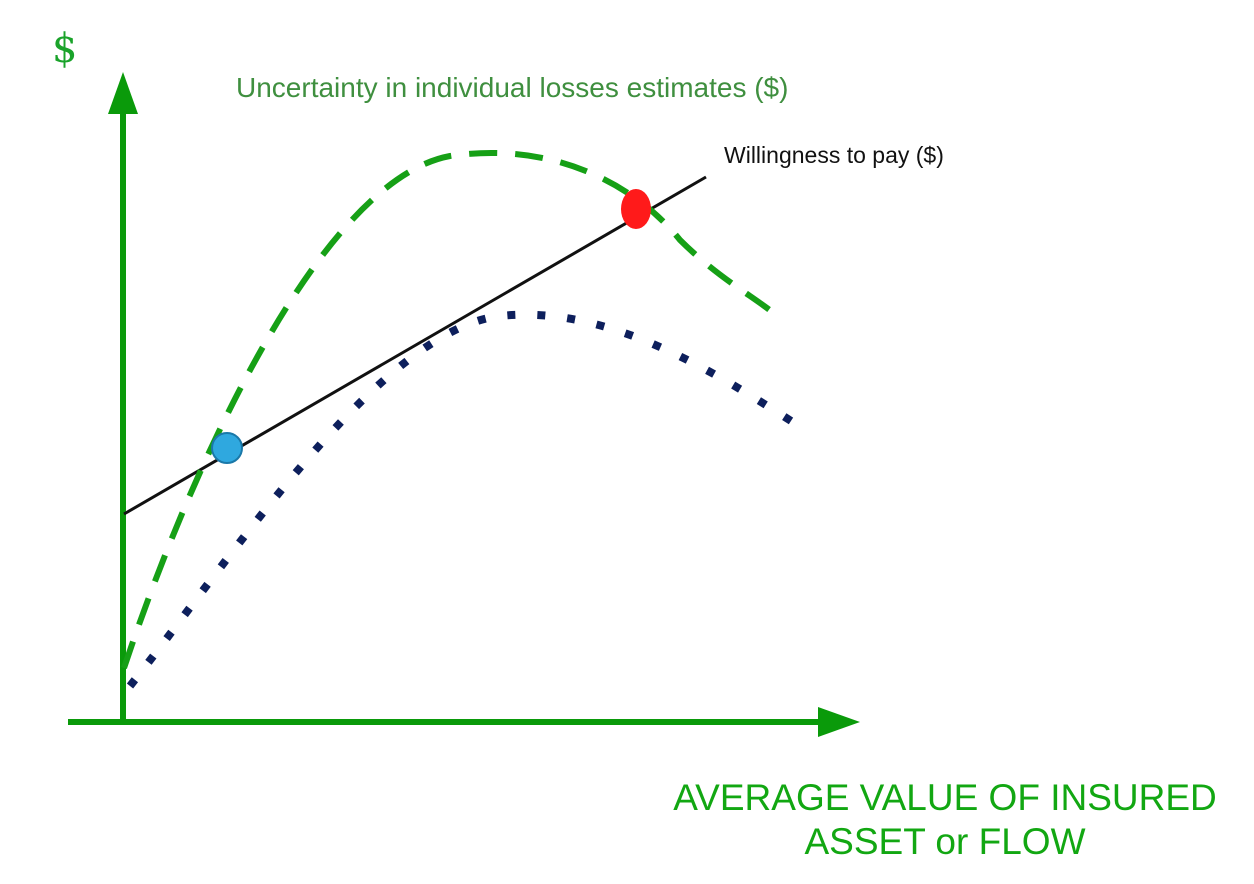 The image size is (1254, 884). What do you see at coordinates (839, 722) in the screenshot?
I see `x-axis-arrowhead` at bounding box center [839, 722].